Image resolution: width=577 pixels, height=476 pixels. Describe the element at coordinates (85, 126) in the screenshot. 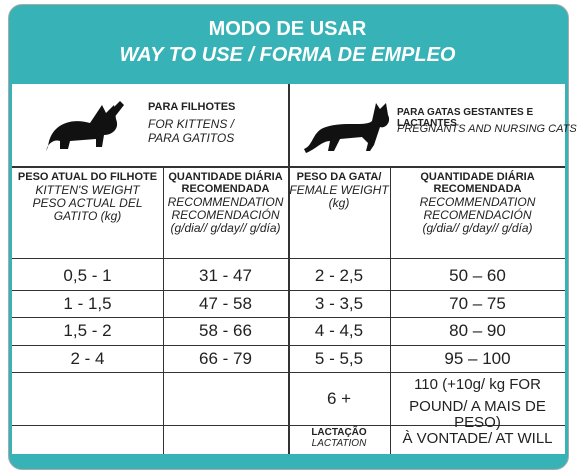

I see `kitten-icon` at that location.